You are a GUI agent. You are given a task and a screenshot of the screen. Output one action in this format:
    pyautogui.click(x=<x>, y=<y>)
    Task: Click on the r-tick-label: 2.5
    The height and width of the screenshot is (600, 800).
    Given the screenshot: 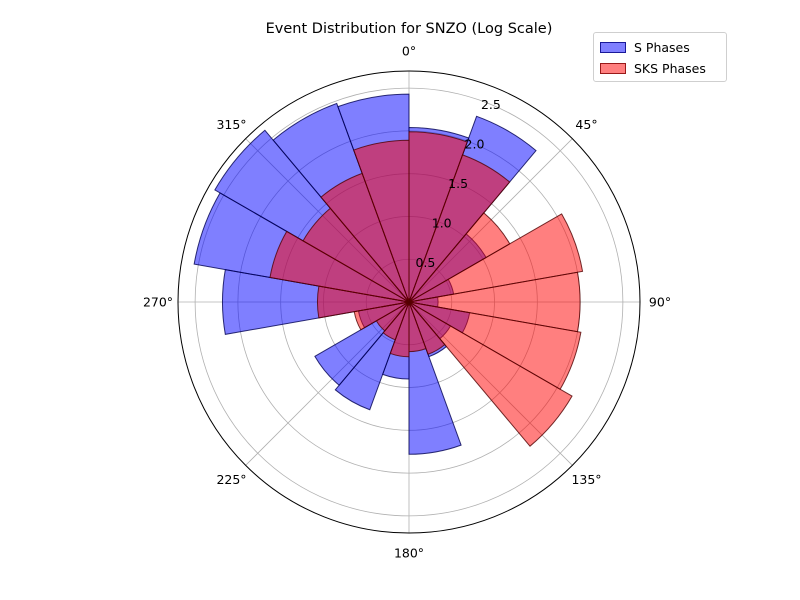 What is the action you would take?
    pyautogui.click(x=491, y=104)
    